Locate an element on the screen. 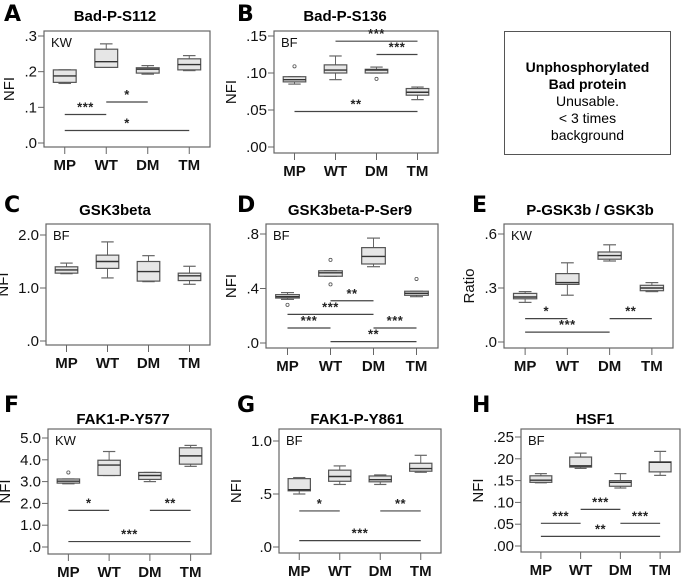 Image resolution: width=685 pixels, height=579 pixels. panel-title: P-GSK3b / GSK3b is located at coordinates (590, 210).